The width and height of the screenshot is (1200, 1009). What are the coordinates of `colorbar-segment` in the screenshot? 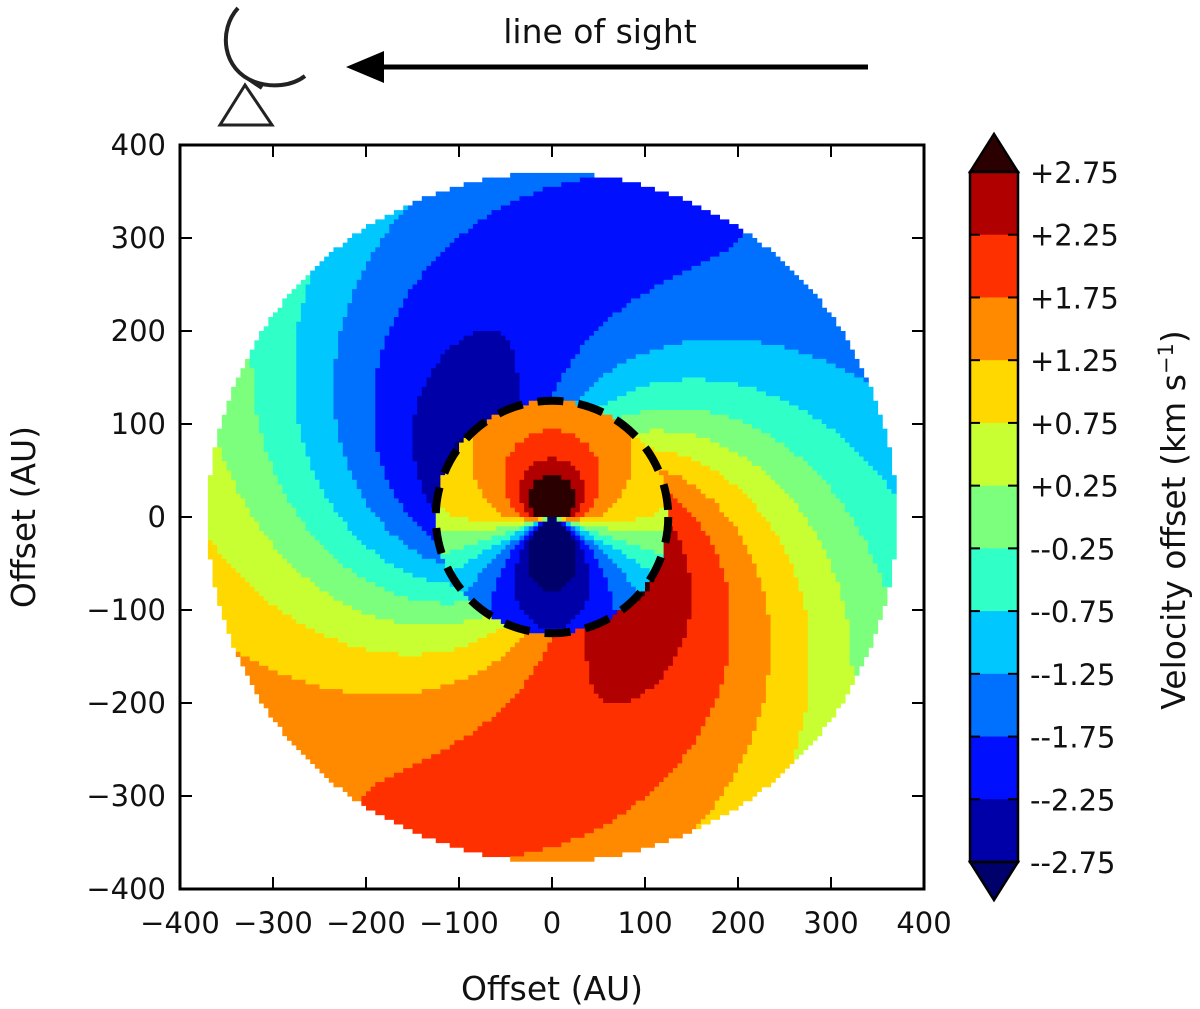 It's located at (994, 454).